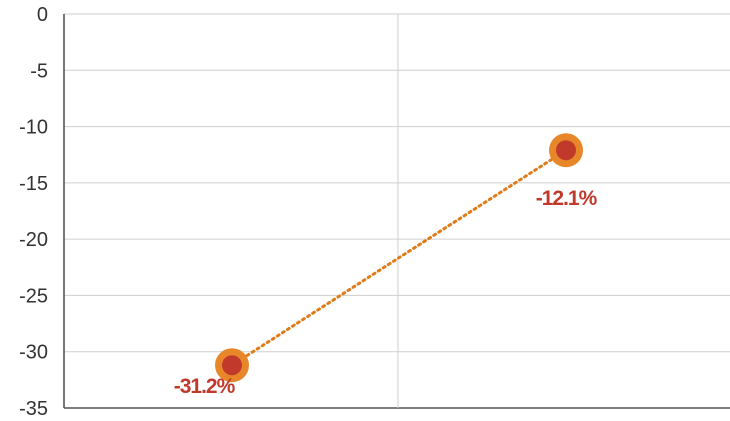 This screenshot has height=421, width=730. I want to click on y-tick-label: -20, so click(33, 240).